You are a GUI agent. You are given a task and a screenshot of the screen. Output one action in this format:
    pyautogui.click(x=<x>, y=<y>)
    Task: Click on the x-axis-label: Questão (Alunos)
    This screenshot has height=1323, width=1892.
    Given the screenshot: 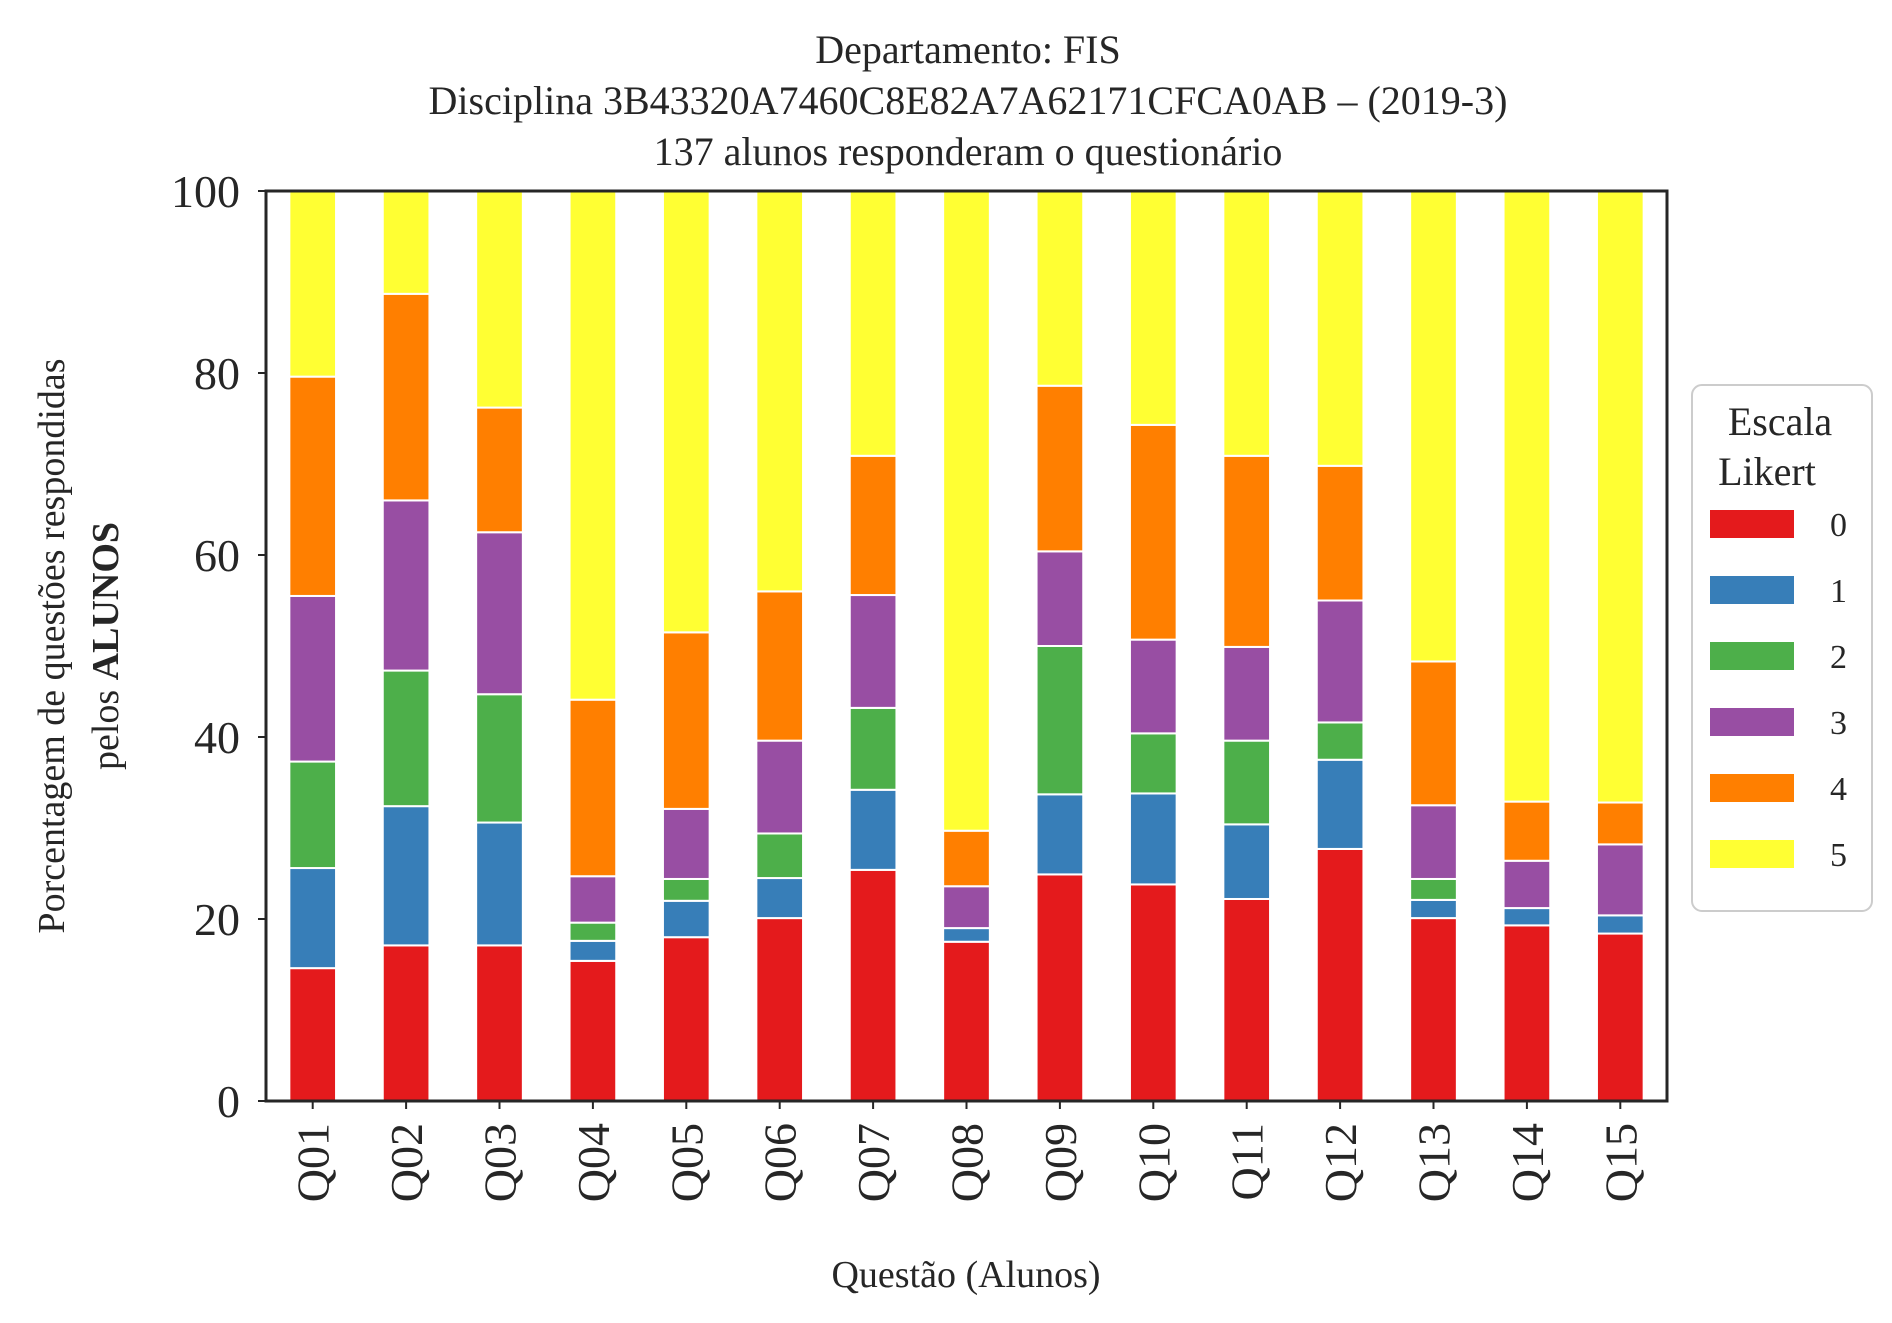 What is the action you would take?
    pyautogui.click(x=965, y=1275)
    